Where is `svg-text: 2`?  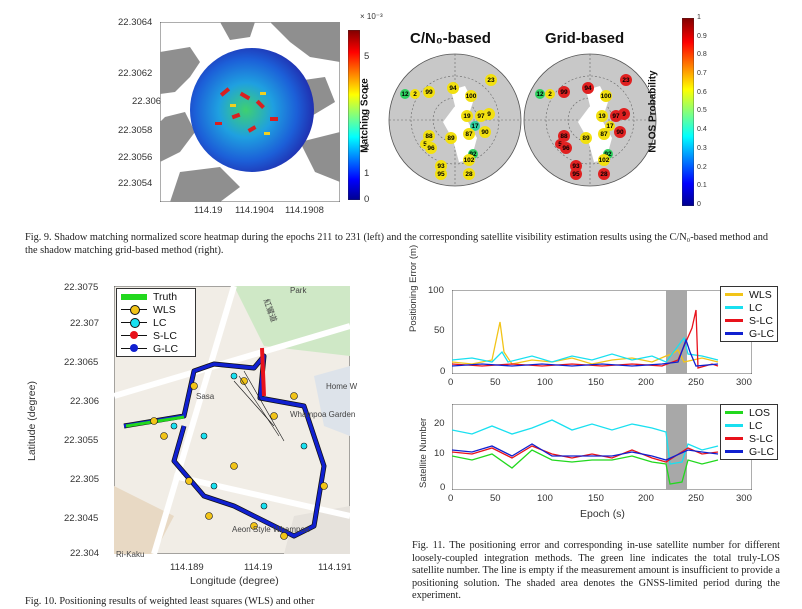 svg-text: 2 is located at coordinates (415, 94).